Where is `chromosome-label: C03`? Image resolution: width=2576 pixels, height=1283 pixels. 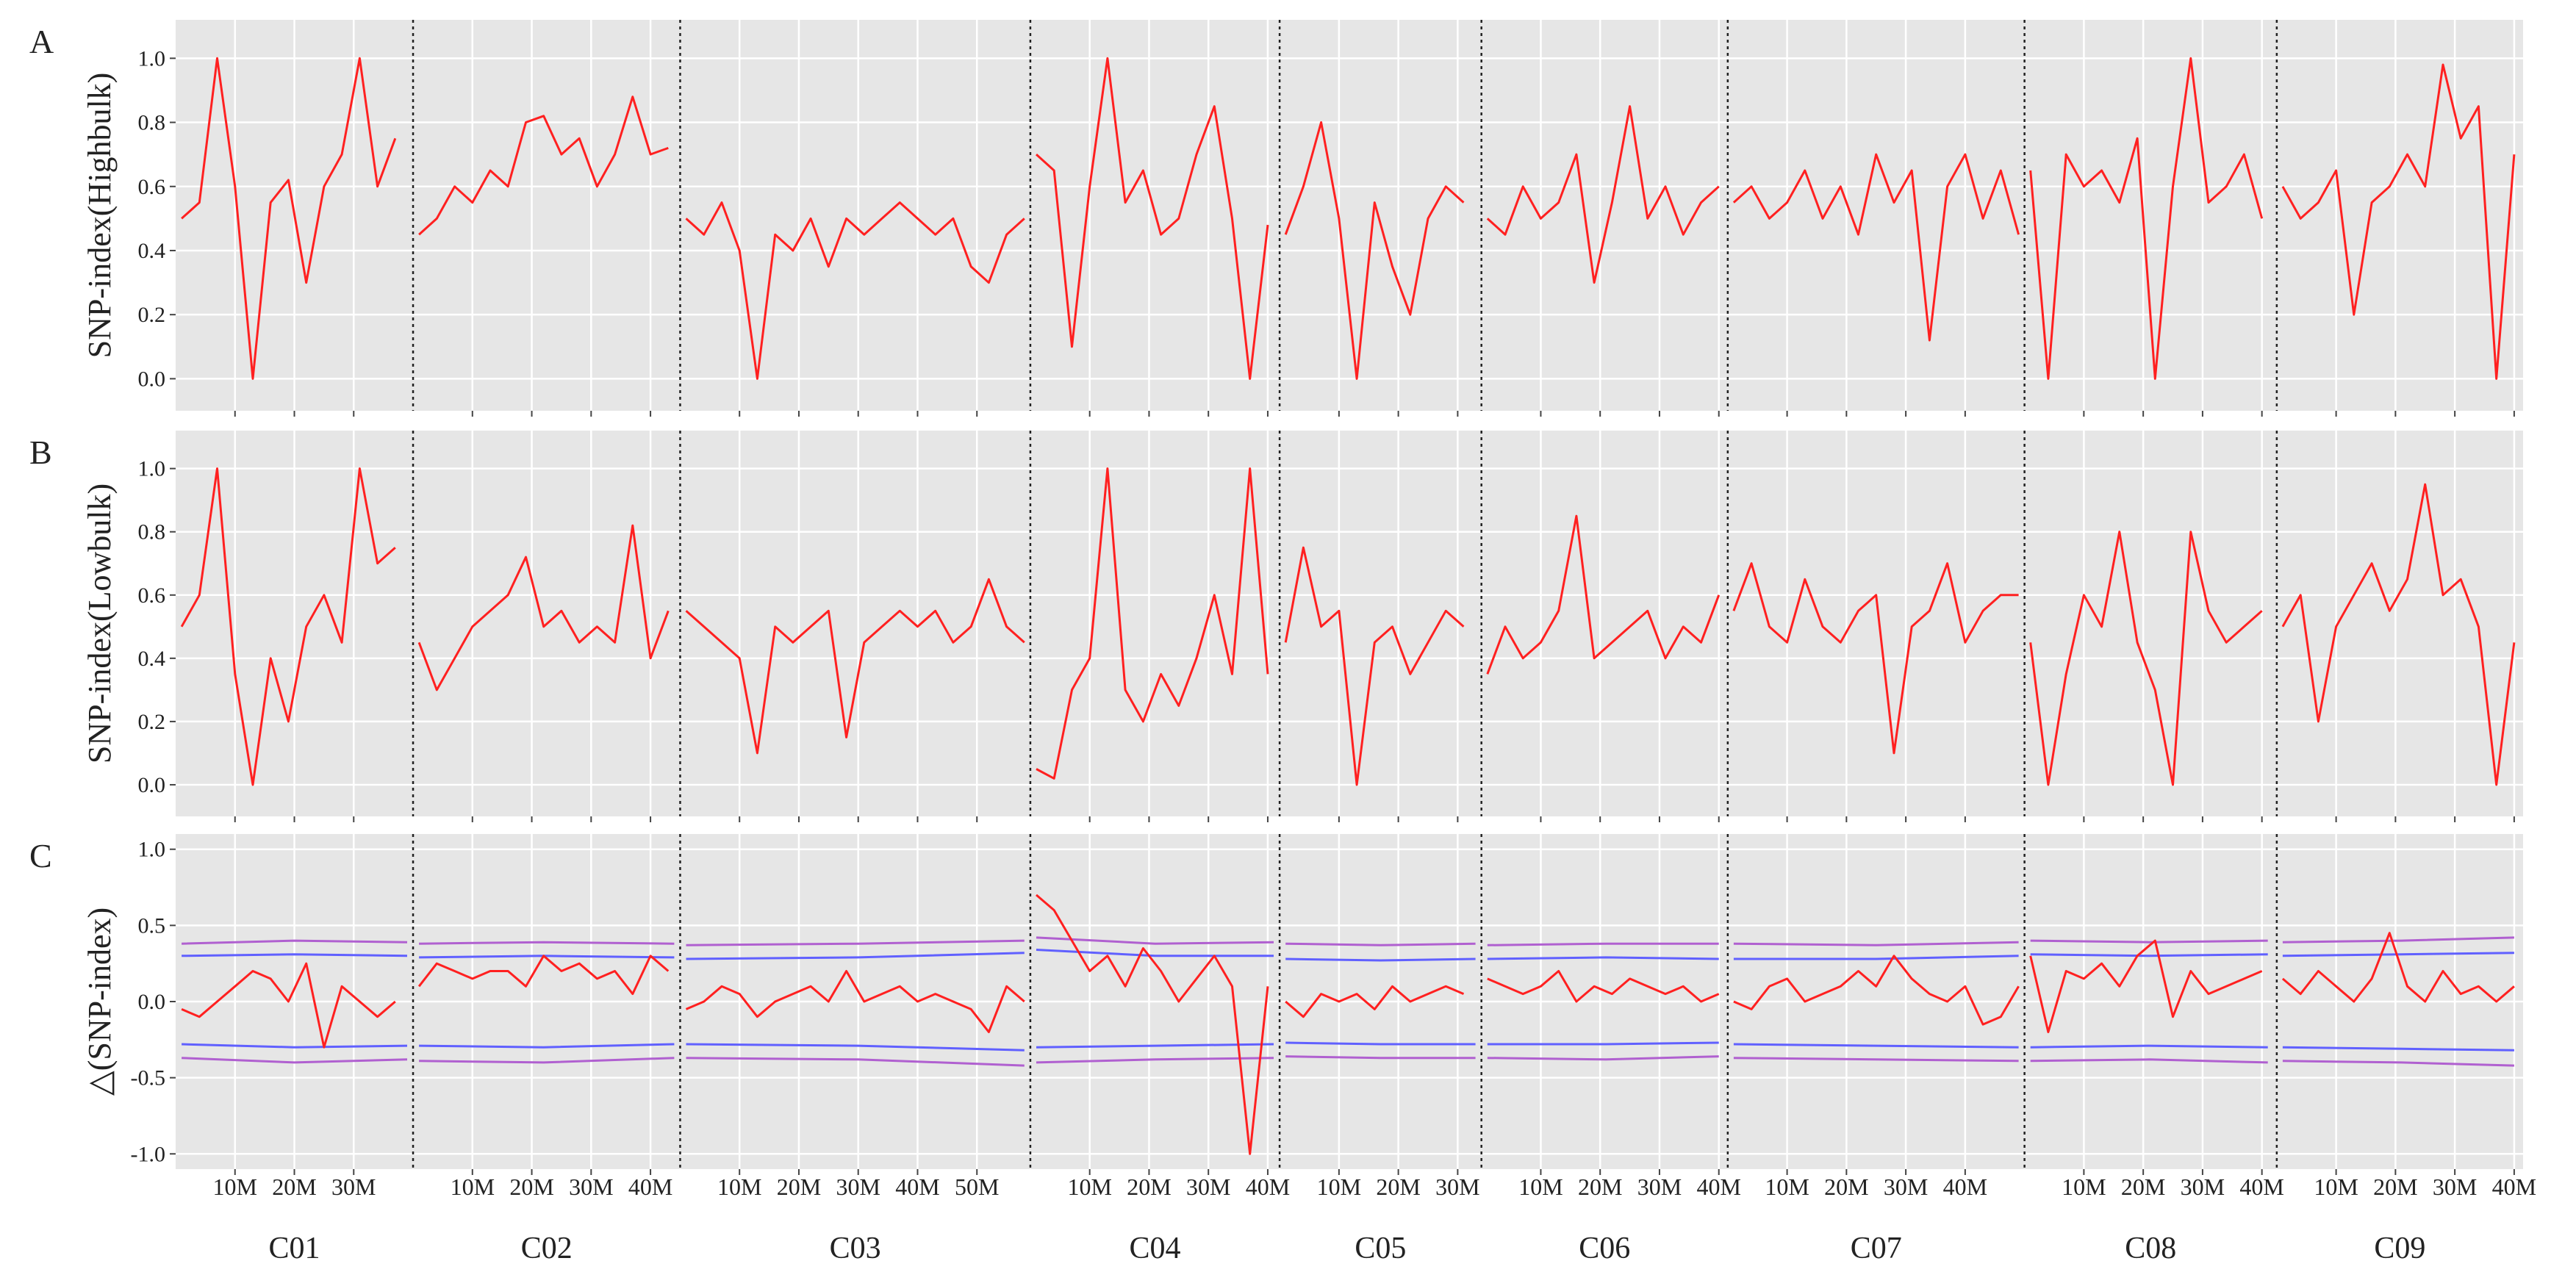
chromosome-label: C03 is located at coordinates (855, 1249).